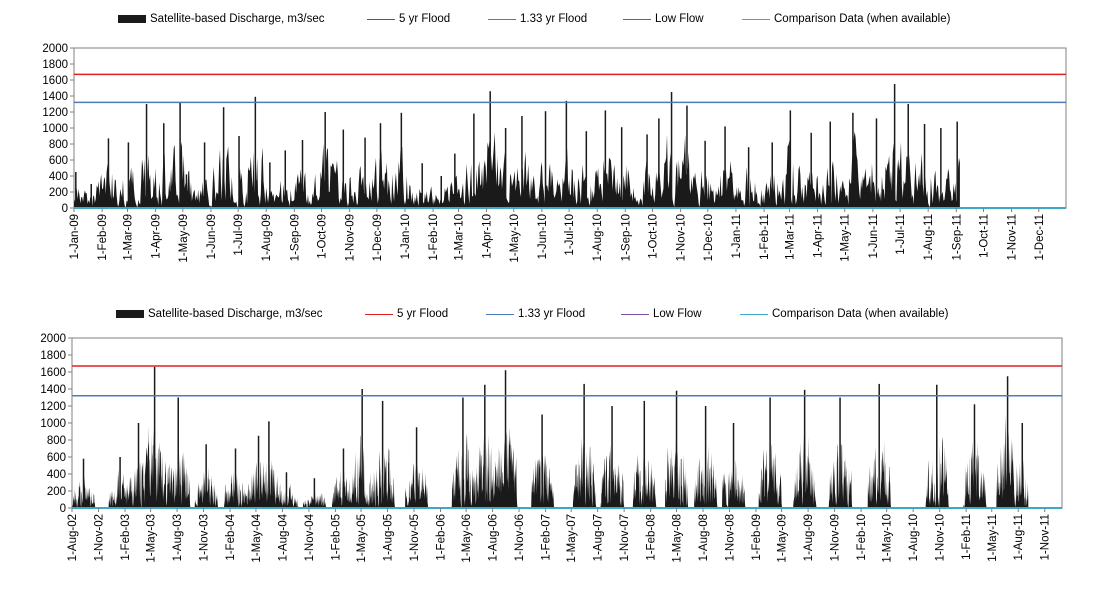 Image resolution: width=1094 pixels, height=608 pixels. I want to click on x-tick-label: 1-Feb-11, so click(765, 237).